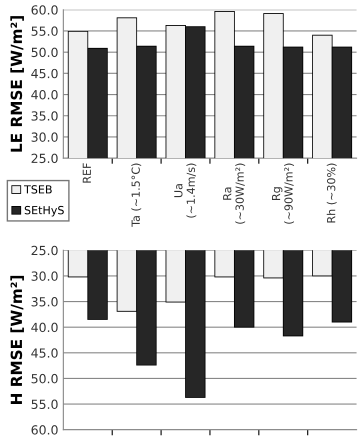 The width and height of the screenshot is (362, 443). What do you see at coordinates (17, 84) in the screenshot?
I see `y-axis-title: LE RMSE [W/m²]` at bounding box center [17, 84].